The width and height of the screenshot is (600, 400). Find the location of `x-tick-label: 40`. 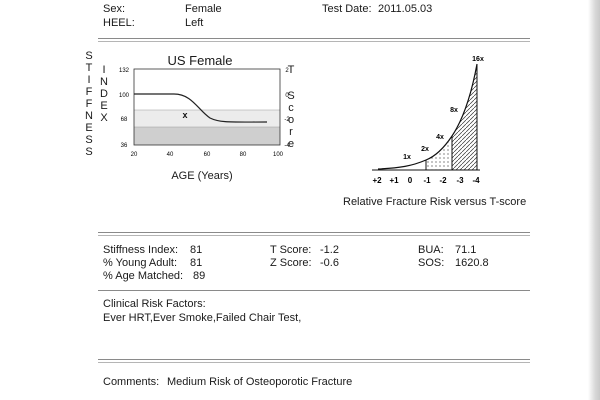

x-tick-label: 40 is located at coordinates (170, 155).